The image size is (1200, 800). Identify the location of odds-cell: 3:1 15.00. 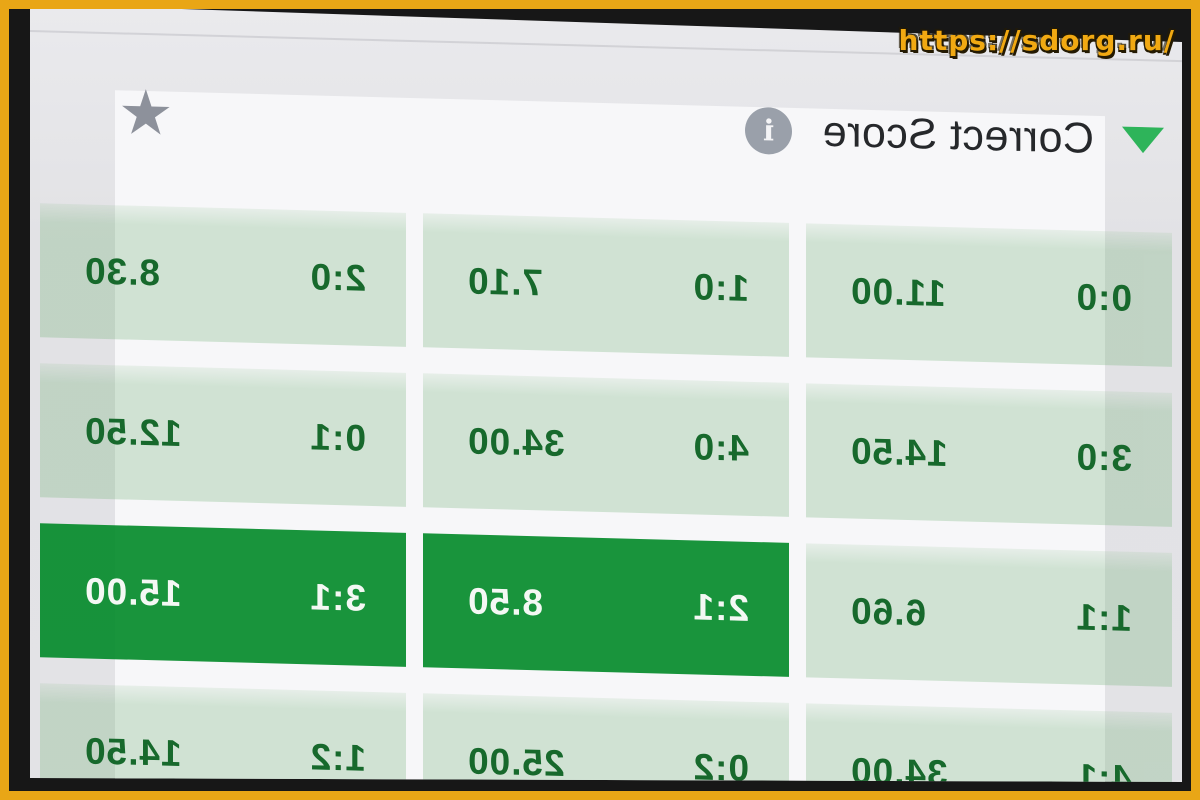
(223, 595).